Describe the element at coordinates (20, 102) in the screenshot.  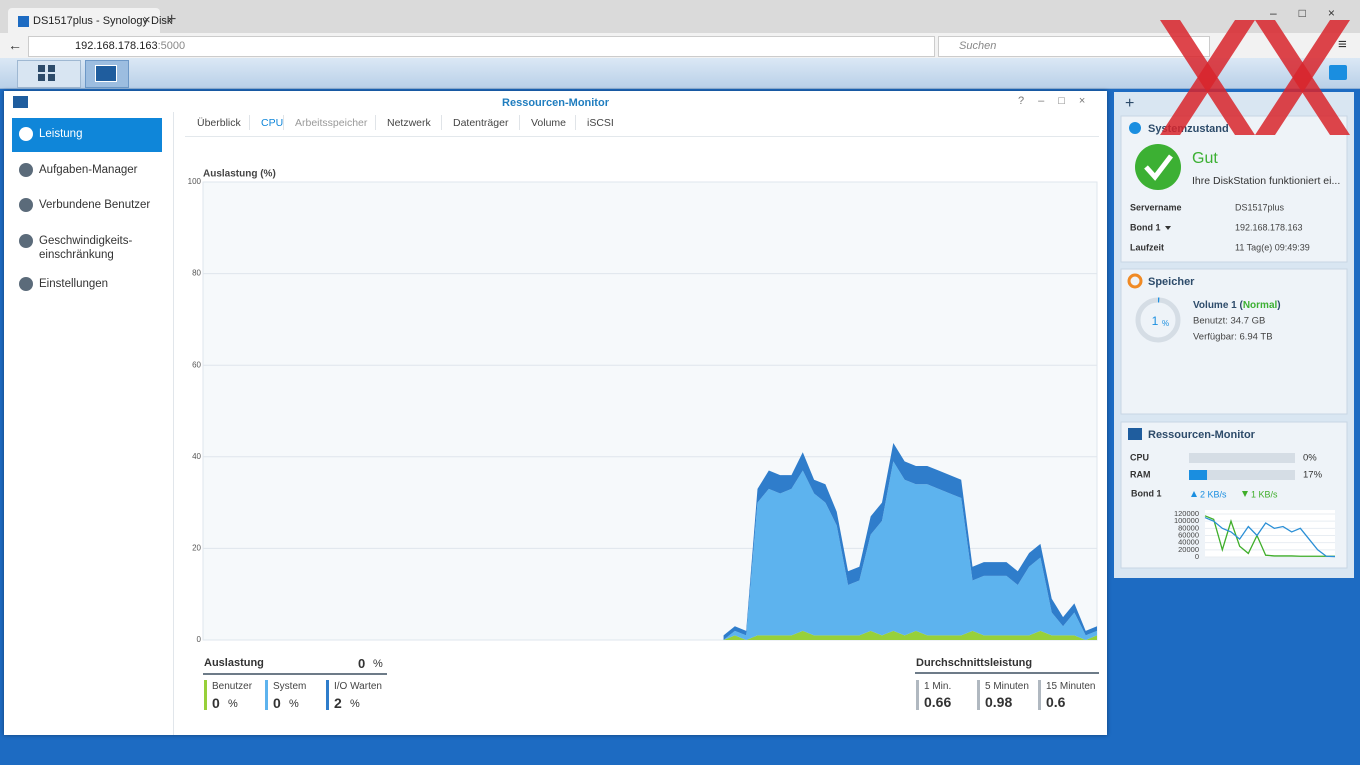
I see `window-icon` at that location.